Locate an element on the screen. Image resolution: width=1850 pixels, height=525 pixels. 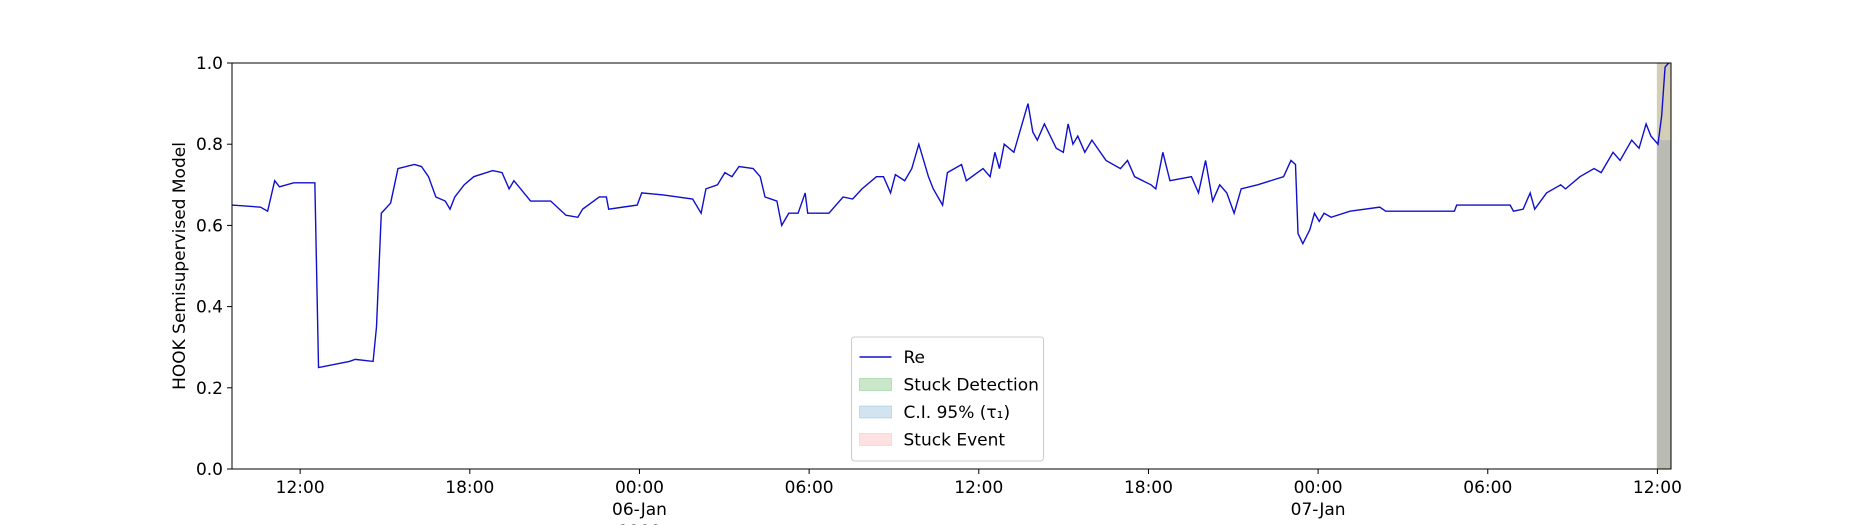
y-axis-label: HOOK Semisupervised Model is located at coordinates (180, 266).